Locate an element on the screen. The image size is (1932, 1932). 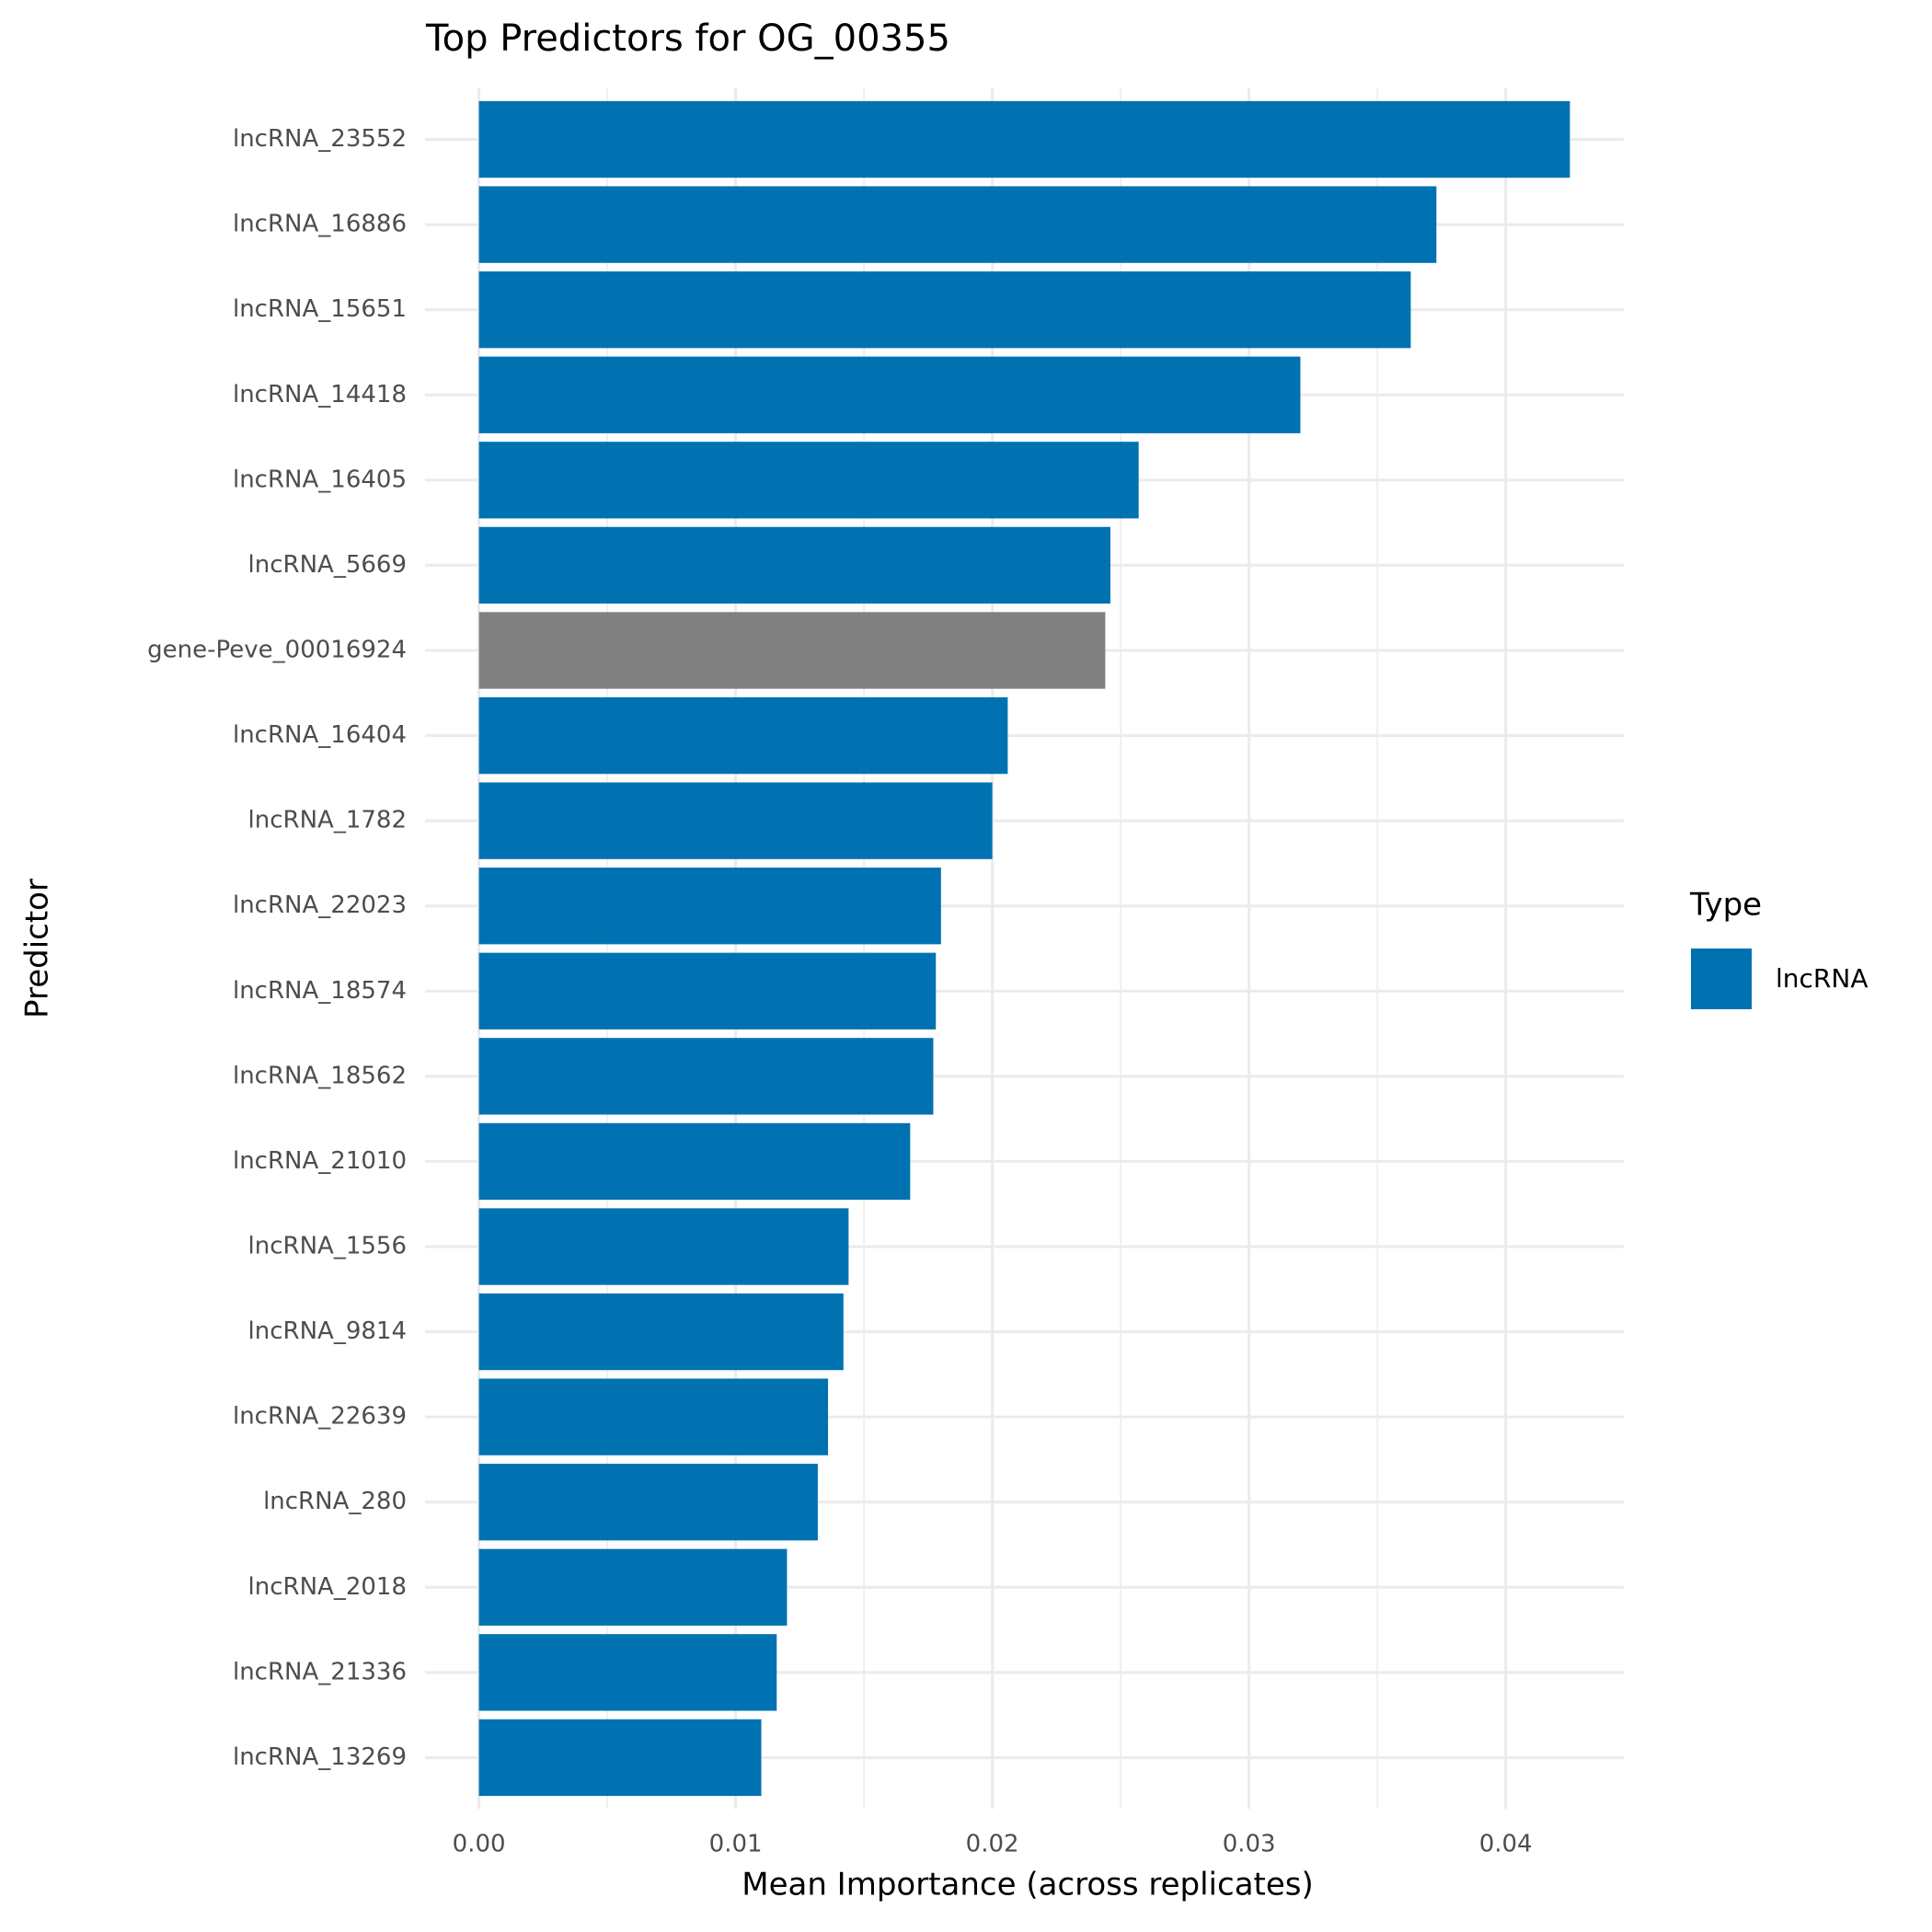
y-tick-label: lncRNA_16405 is located at coordinates (320, 479).